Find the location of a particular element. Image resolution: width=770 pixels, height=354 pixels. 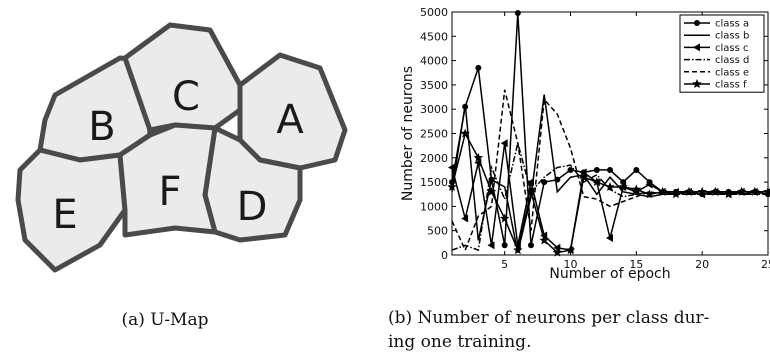

legend-item: class b is located at coordinates (716, 36).